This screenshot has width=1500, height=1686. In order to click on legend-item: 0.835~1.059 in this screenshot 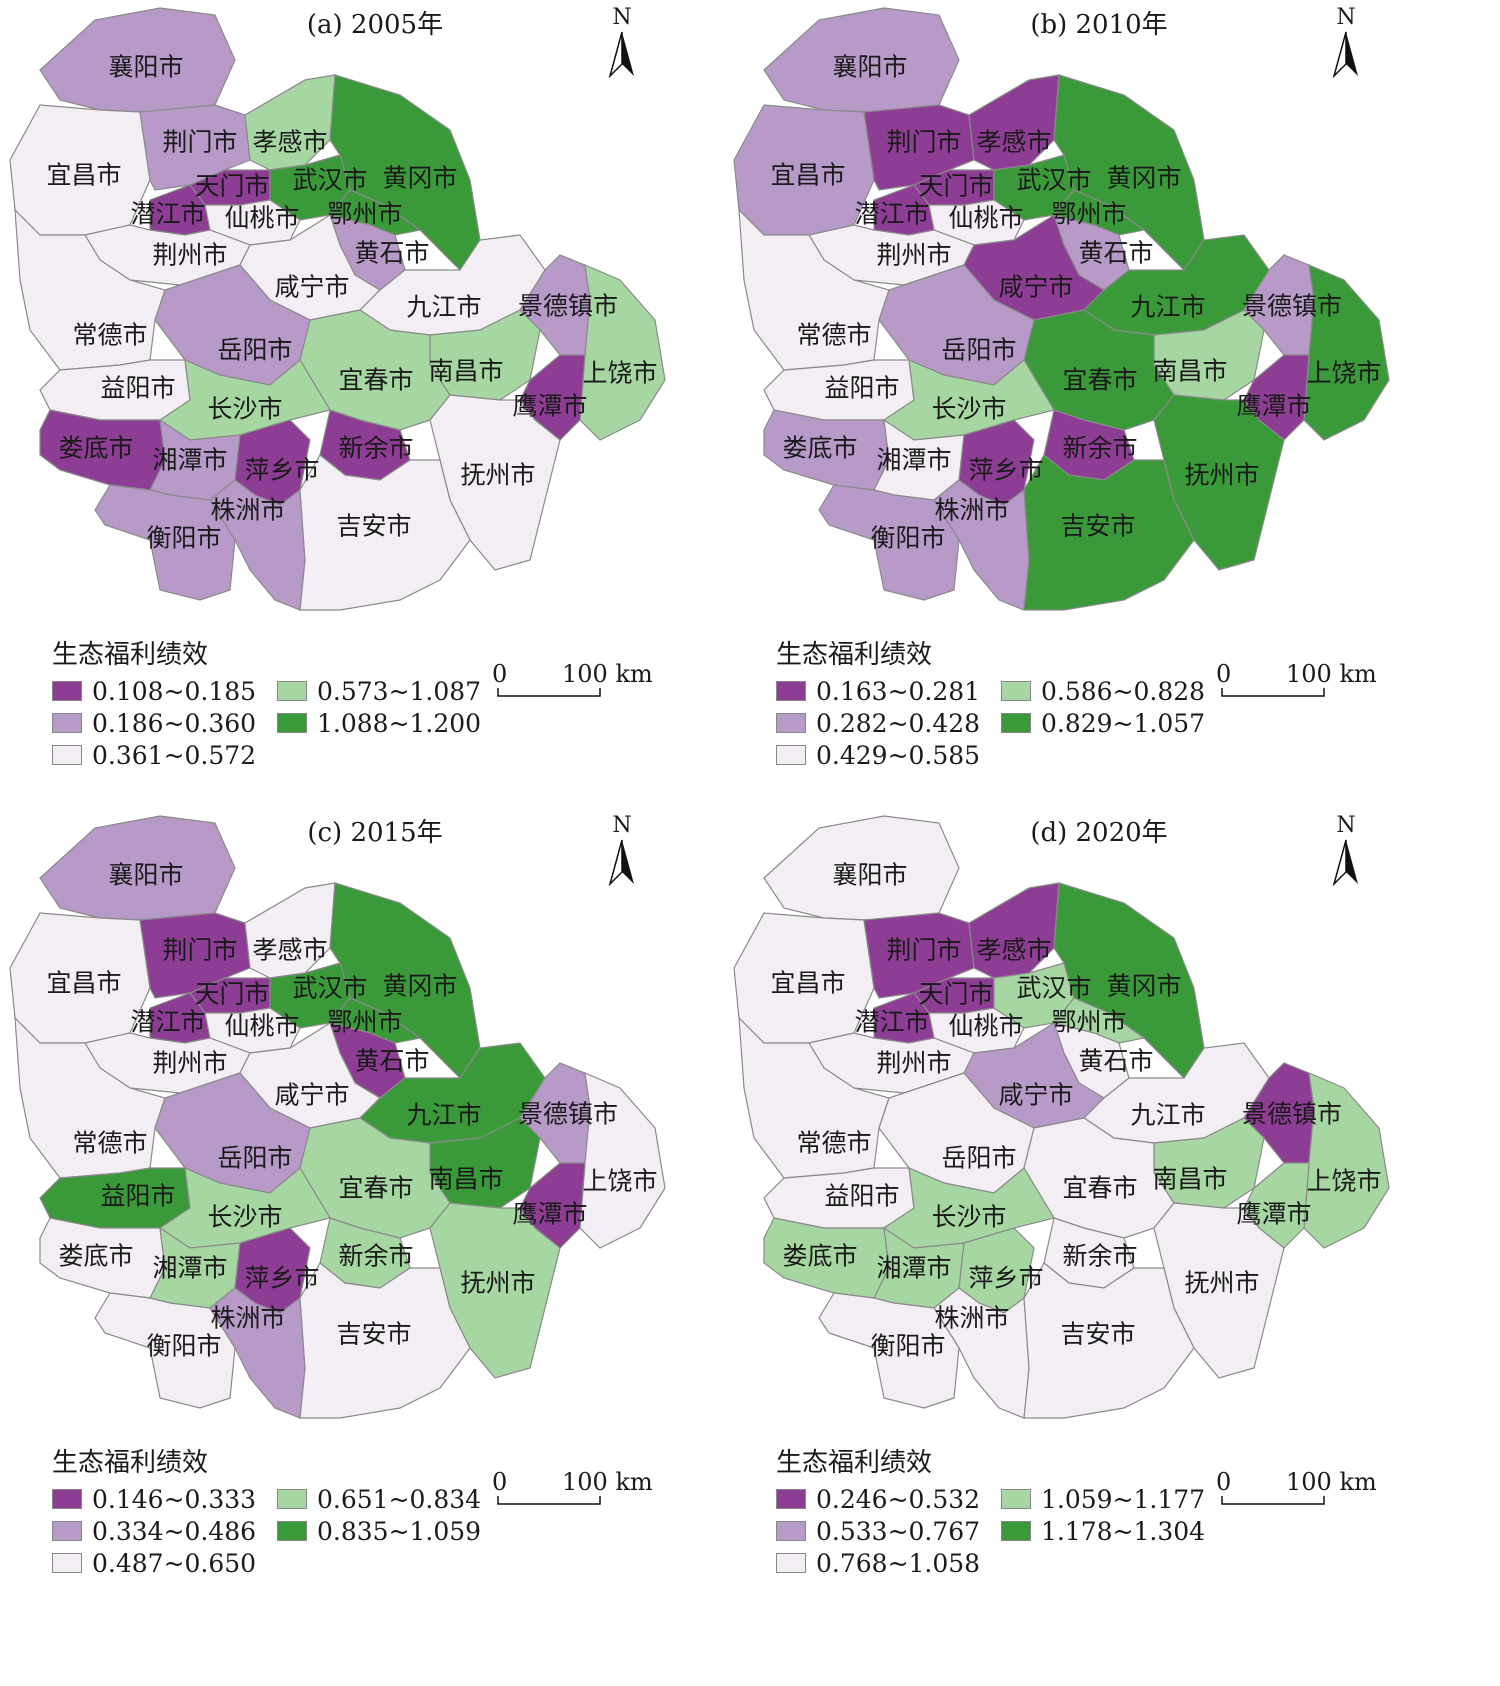, I will do `click(389, 1531)`.